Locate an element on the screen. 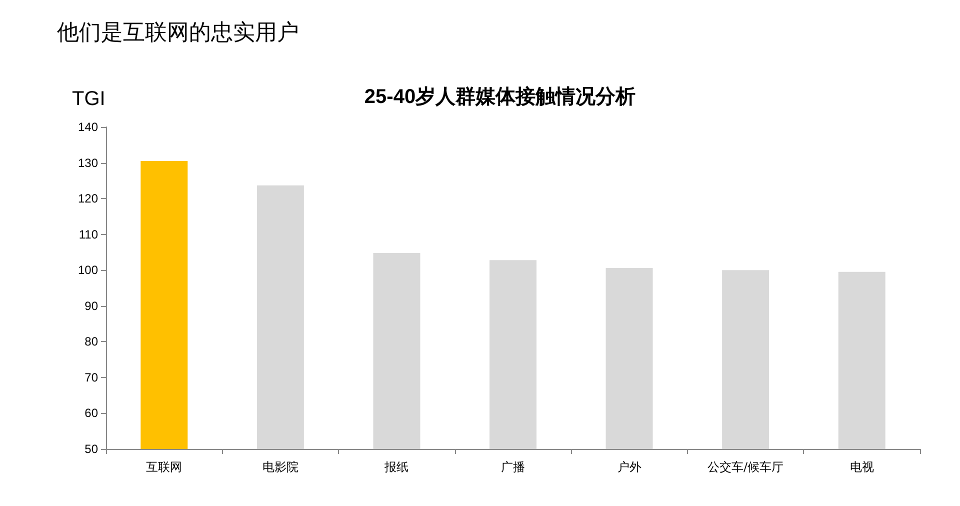 This screenshot has height=506, width=960. y-tick-label: 60 is located at coordinates (91, 413).